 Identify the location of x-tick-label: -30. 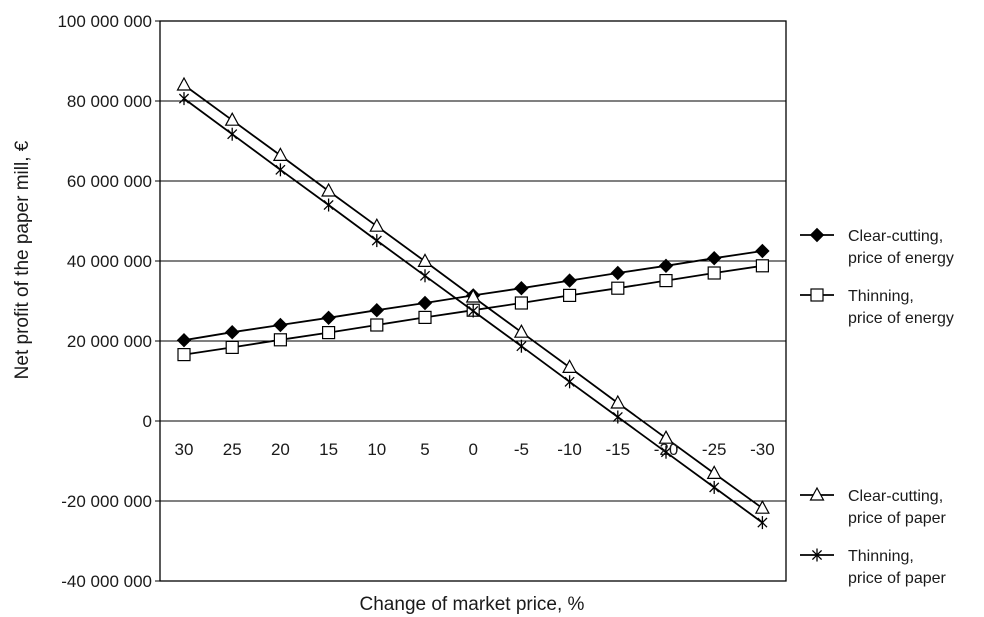
(762, 449).